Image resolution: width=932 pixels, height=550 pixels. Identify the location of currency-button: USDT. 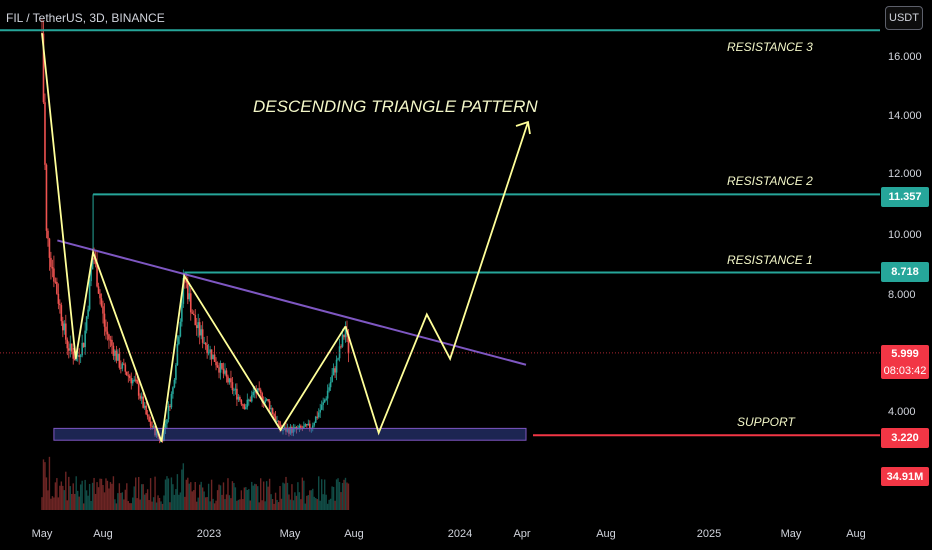
(904, 18).